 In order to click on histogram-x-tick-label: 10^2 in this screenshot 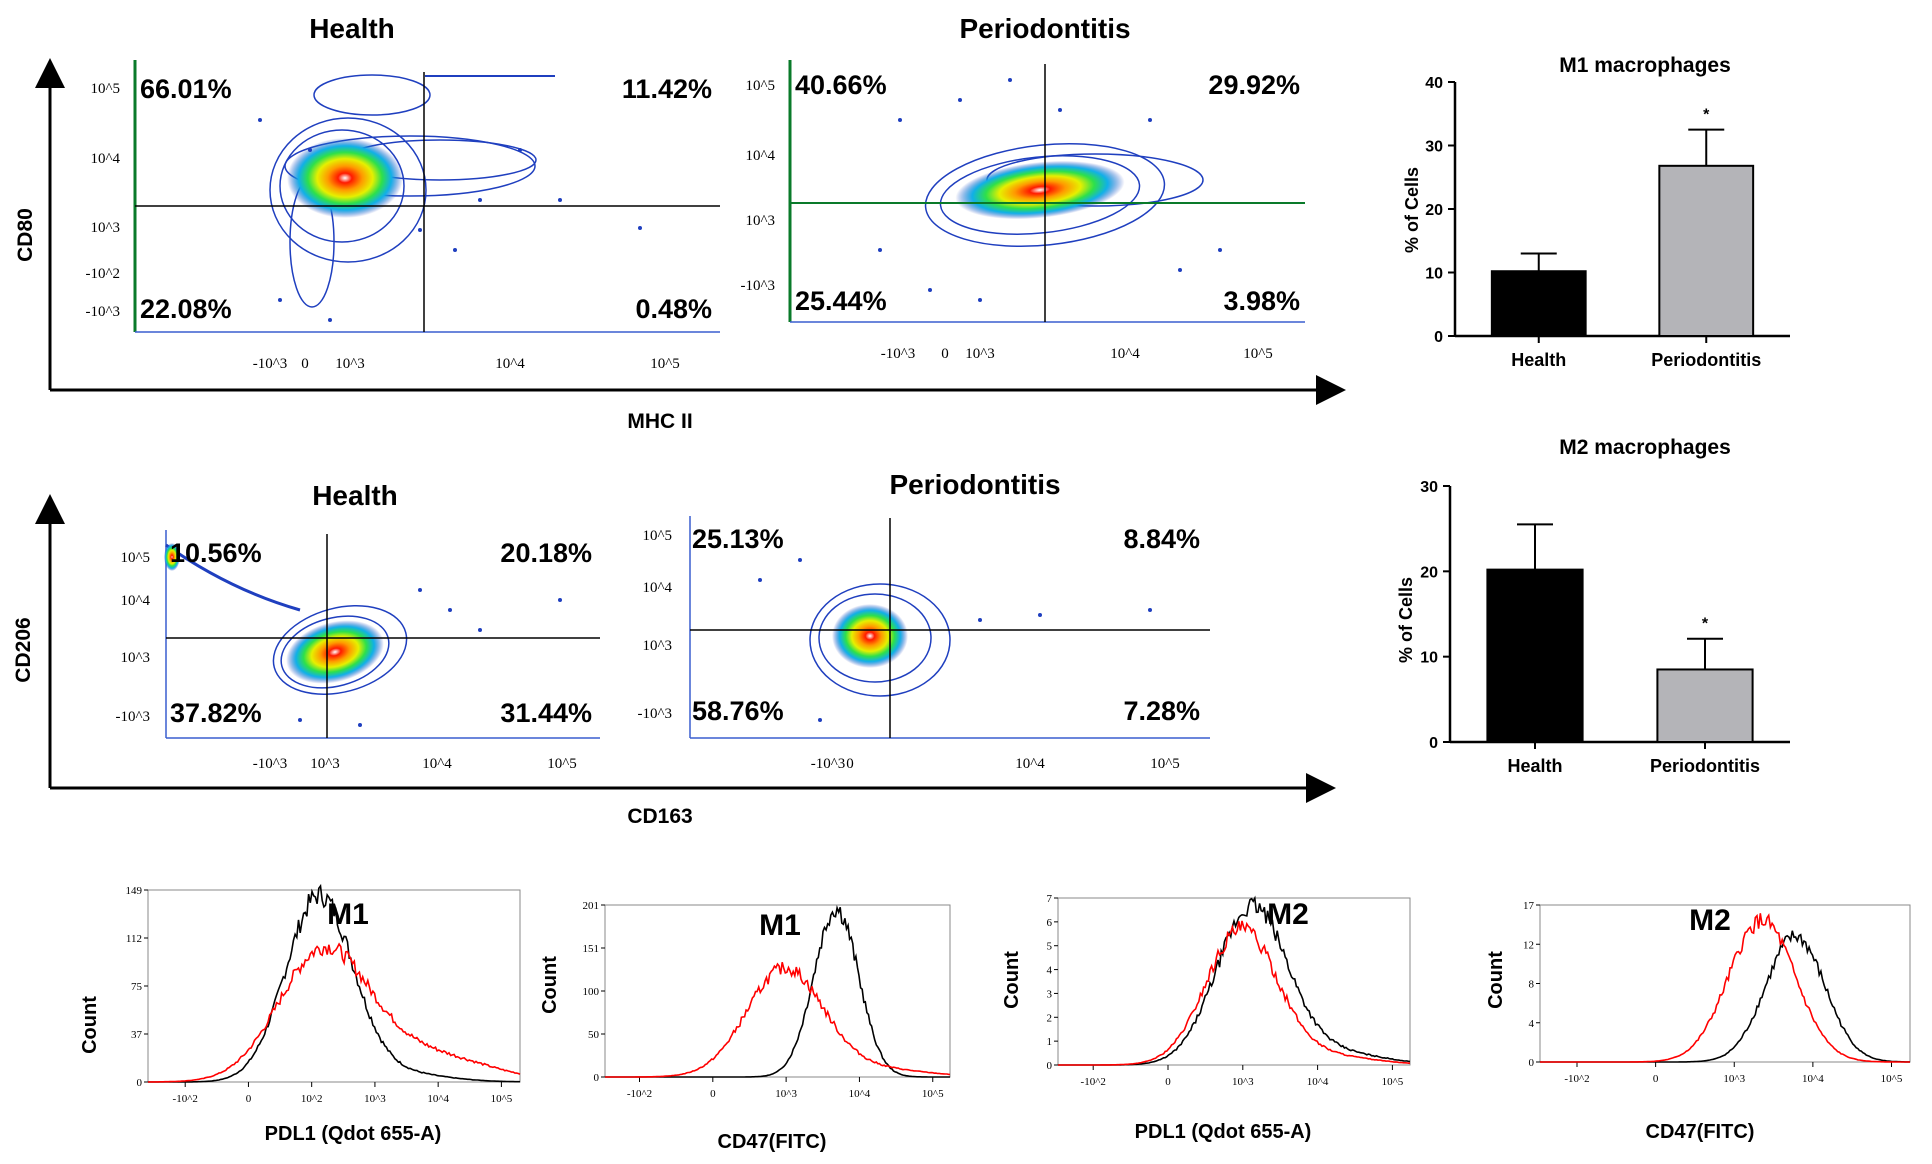, I will do `click(312, 1099)`.